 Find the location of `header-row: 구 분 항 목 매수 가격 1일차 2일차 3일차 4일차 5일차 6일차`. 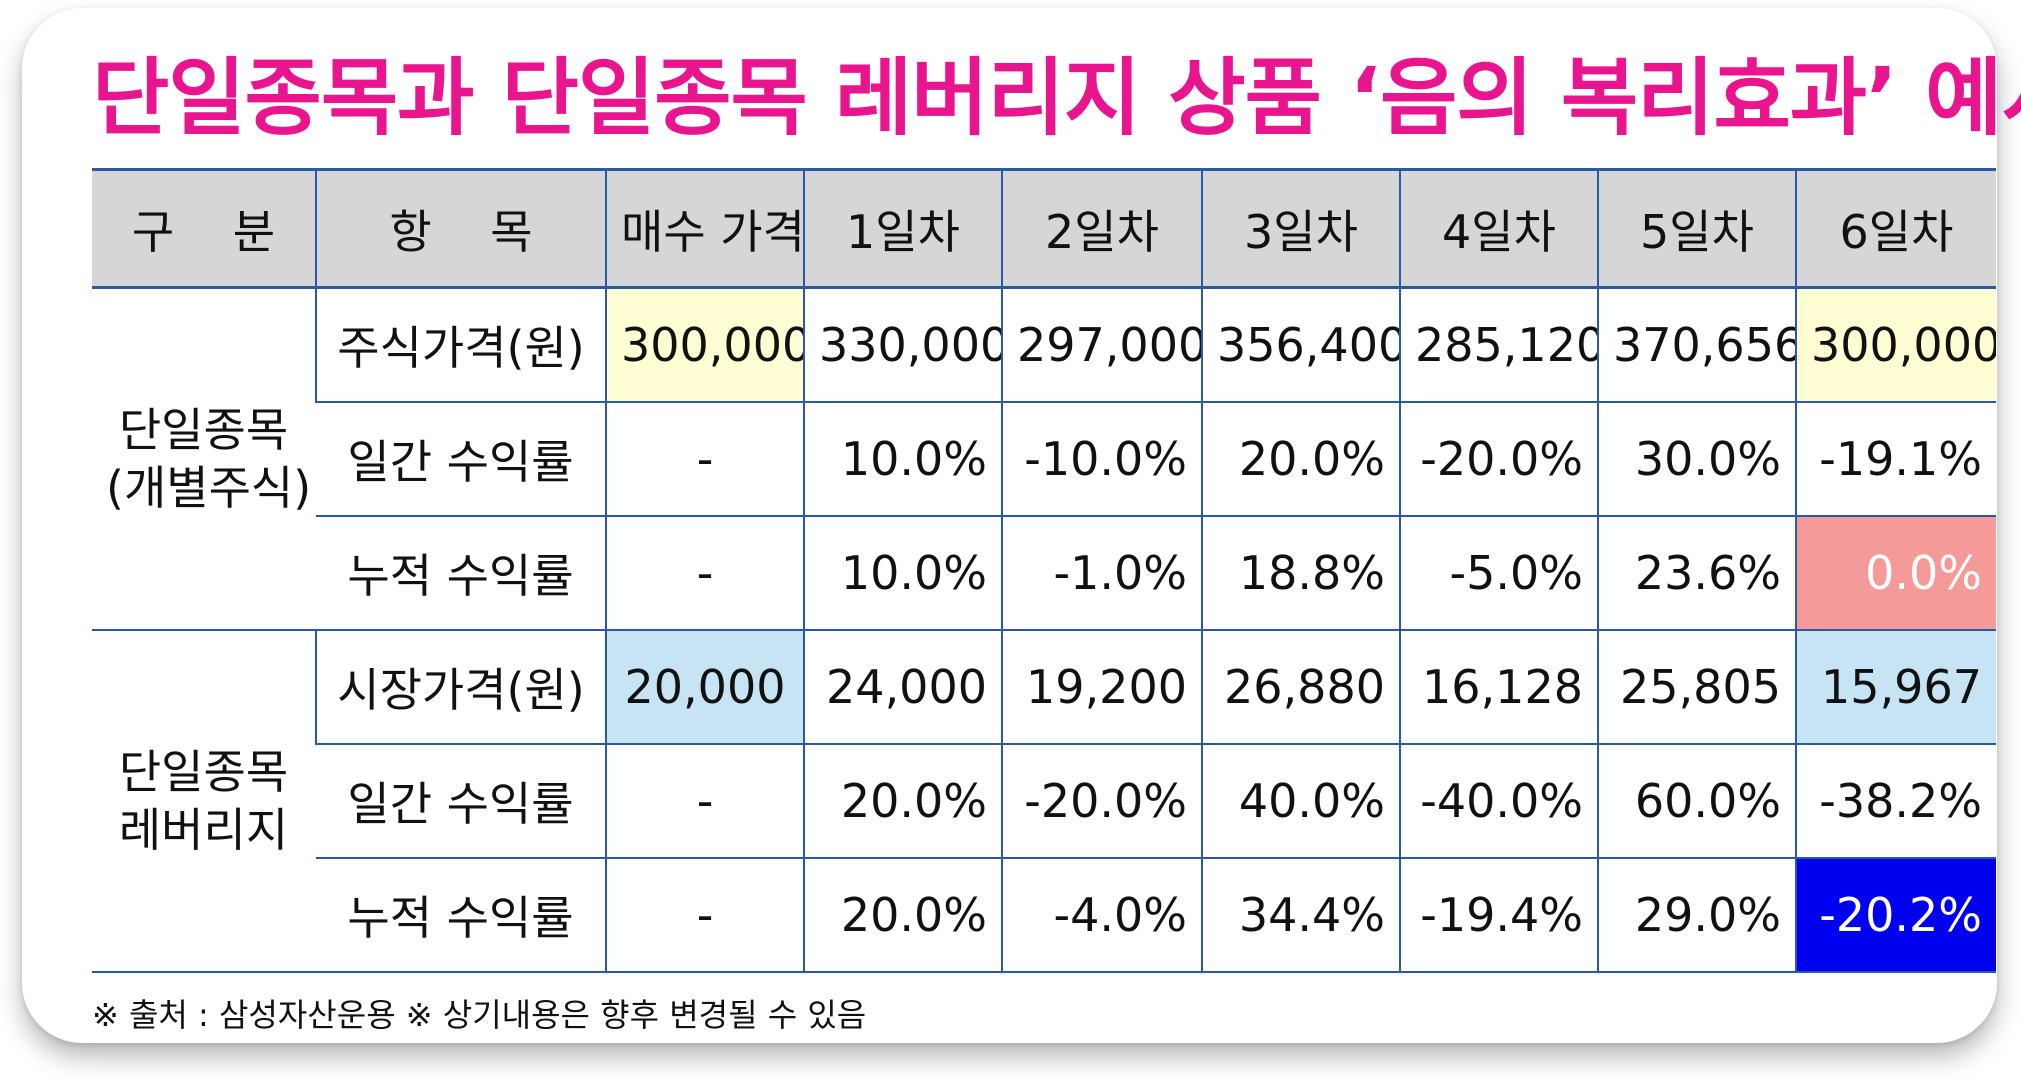

header-row: 구 분 항 목 매수 가격 1일차 2일차 3일차 4일차 5일차 6일차 is located at coordinates (1044, 228).